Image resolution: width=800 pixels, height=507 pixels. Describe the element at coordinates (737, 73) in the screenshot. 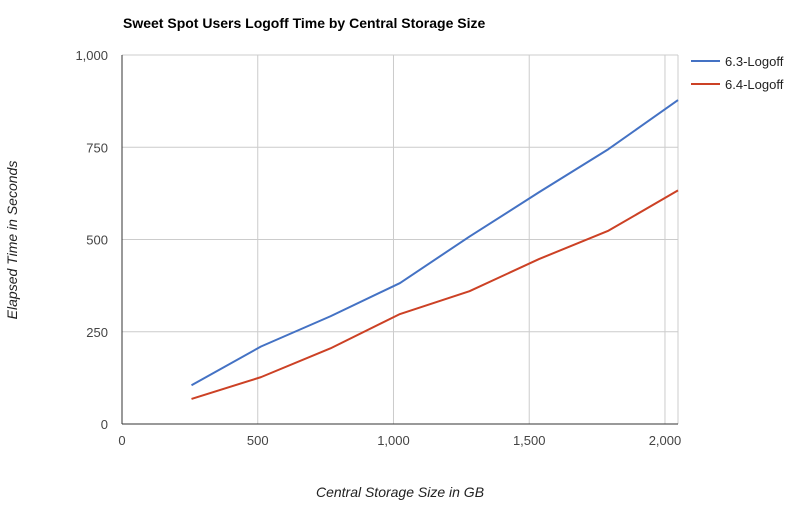

I see `legend: 6.3-Logoff 6.4-Logoff` at that location.